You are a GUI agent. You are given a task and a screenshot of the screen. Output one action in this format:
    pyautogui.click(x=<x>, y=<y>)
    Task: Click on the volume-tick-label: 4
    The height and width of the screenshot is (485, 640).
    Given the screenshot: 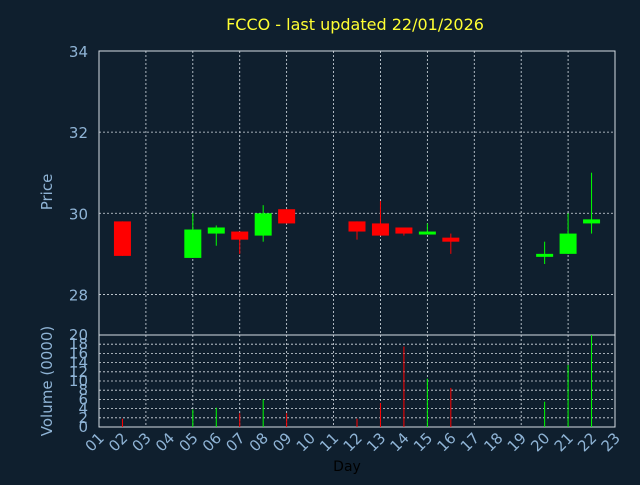 What is the action you would take?
    pyautogui.click(x=83, y=409)
    